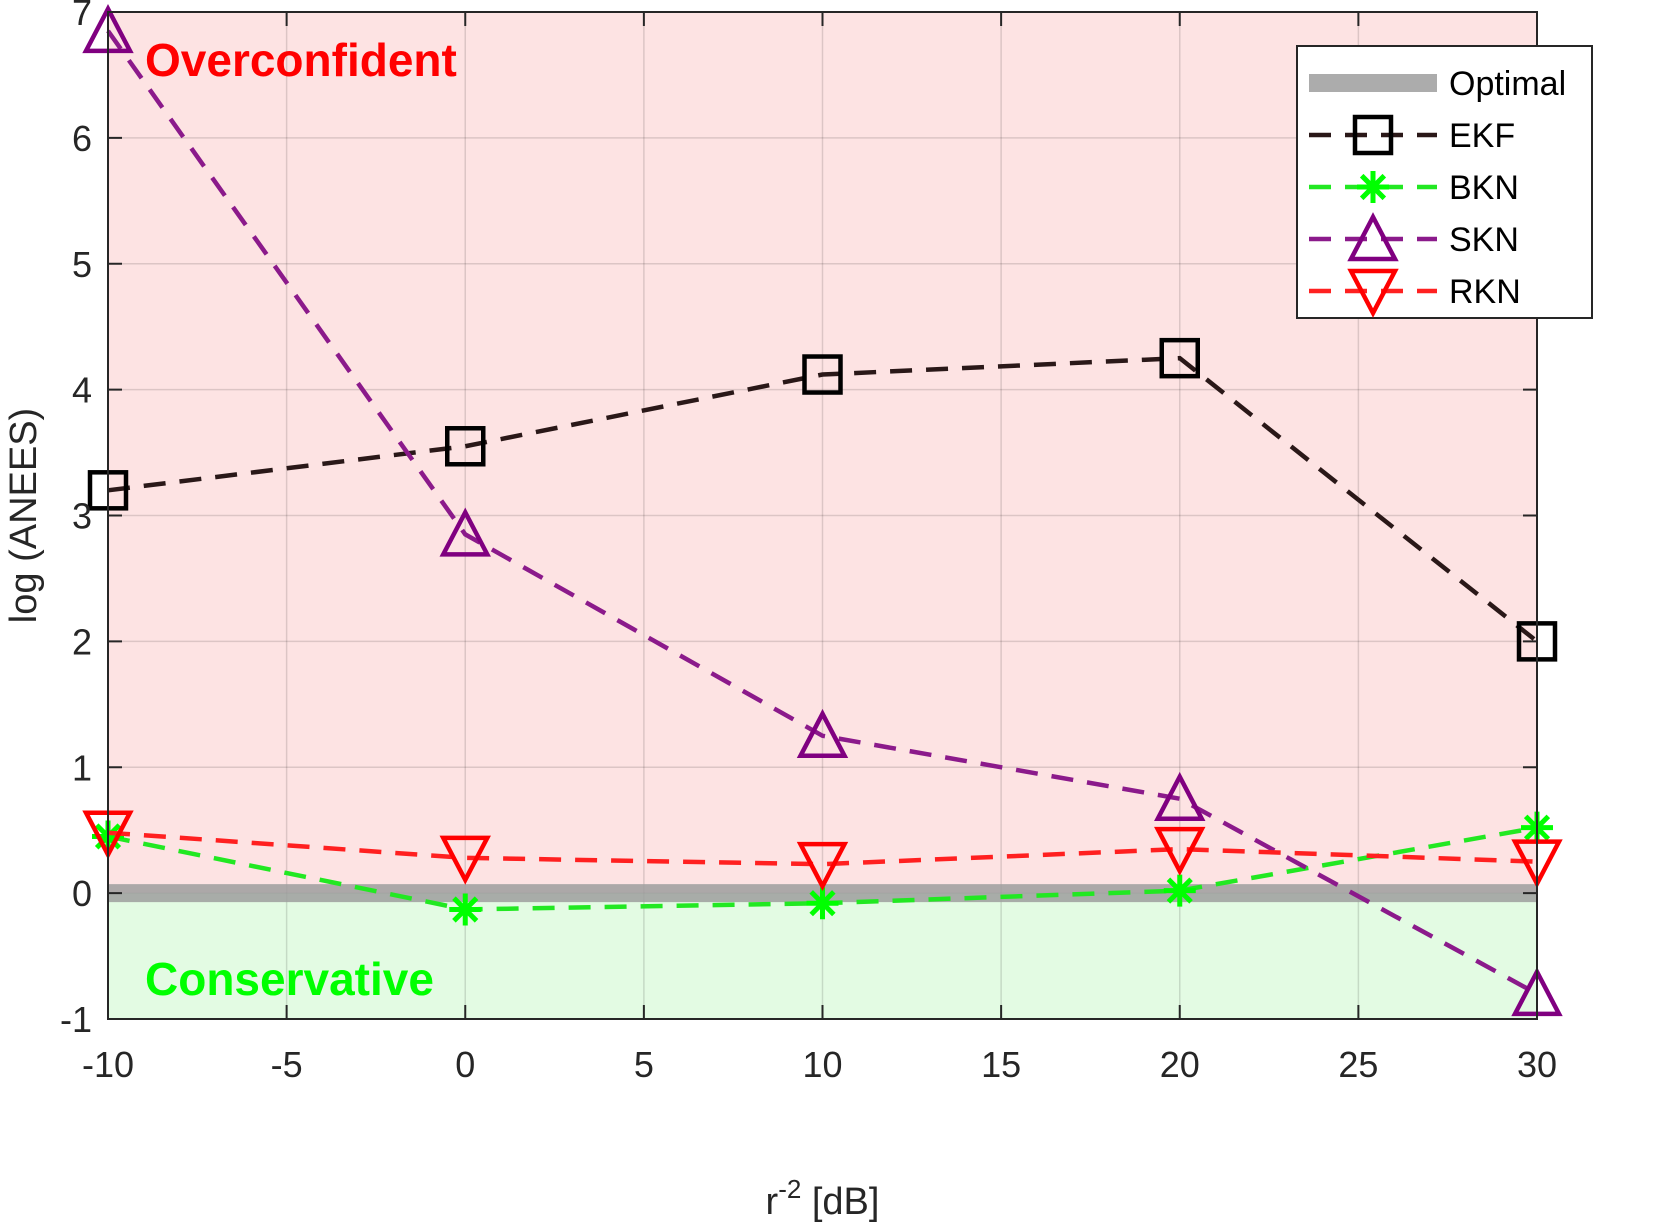  What do you see at coordinates (1507, 84) in the screenshot?
I see `legend-label-optimal: Optimal` at bounding box center [1507, 84].